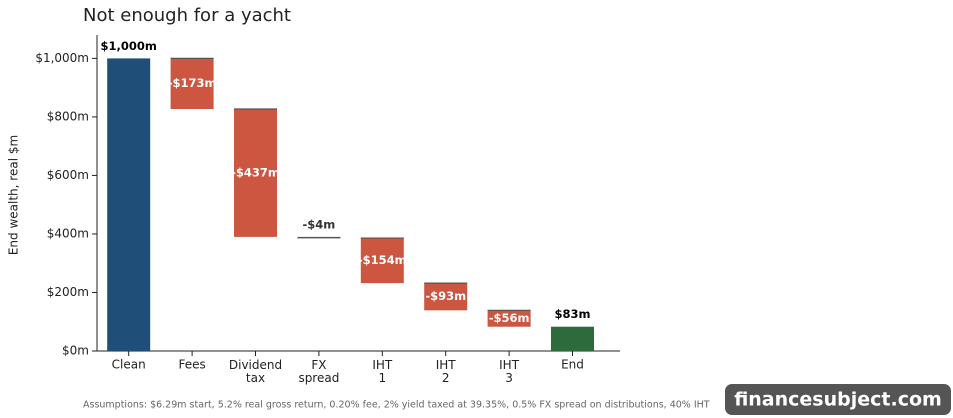  Describe the element at coordinates (129, 46) in the screenshot. I see `value-label: $1,000m` at that location.